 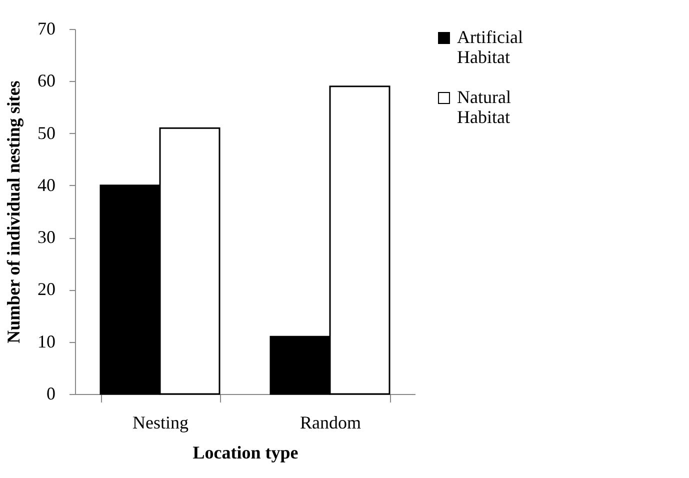 What do you see at coordinates (47, 28) in the screenshot?
I see `y-tick-label: 70` at bounding box center [47, 28].